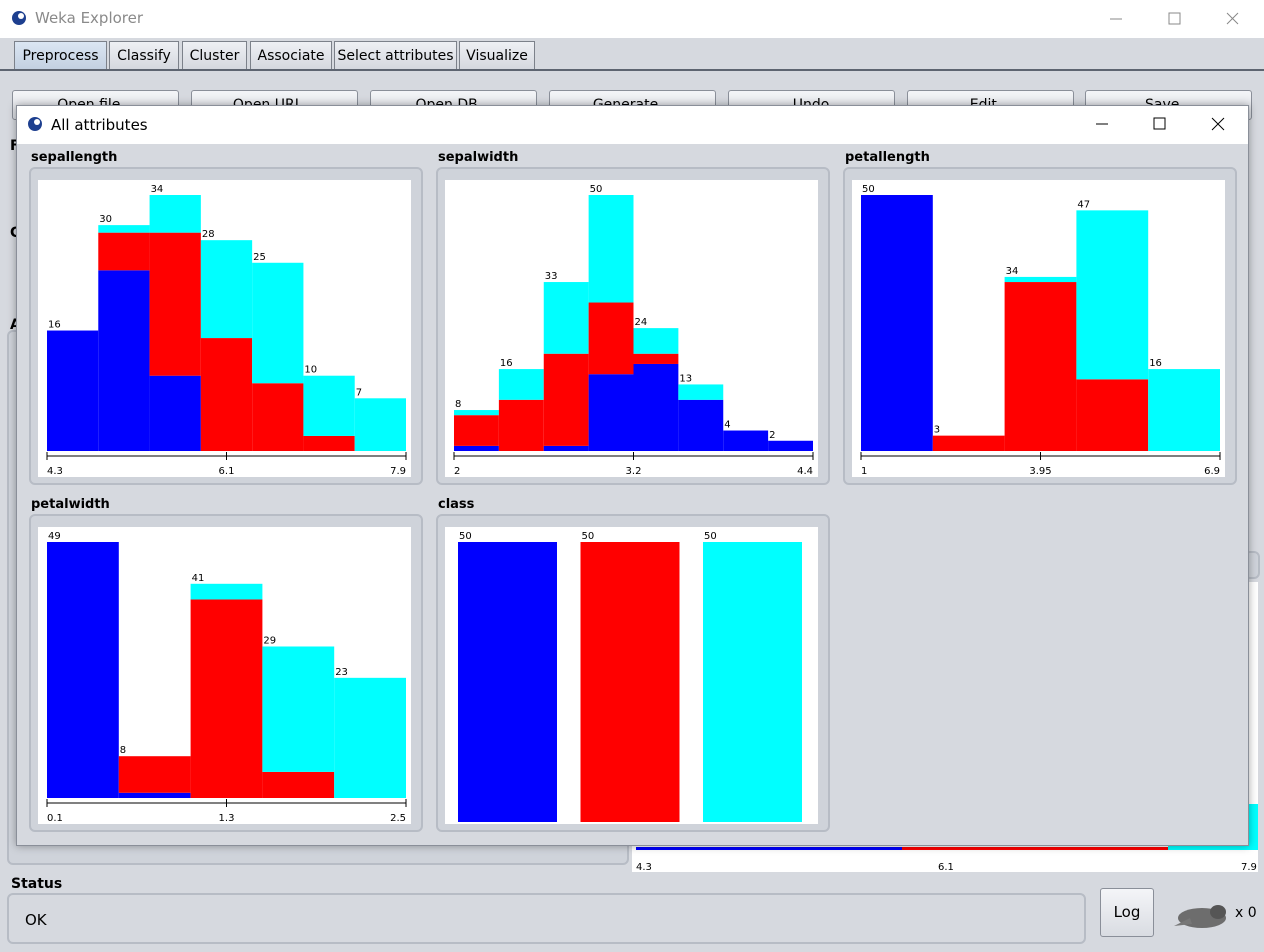 The height and width of the screenshot is (952, 1264). What do you see at coordinates (55, 818) in the screenshot?
I see `x-tick-label: 0.1` at bounding box center [55, 818].